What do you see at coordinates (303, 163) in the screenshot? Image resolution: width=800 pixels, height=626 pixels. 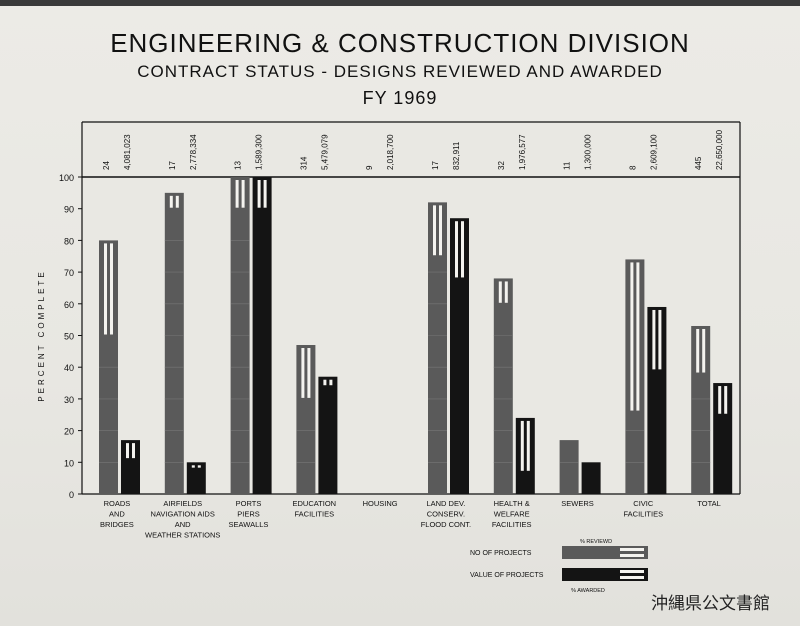 I see `no-of-projects-value: 314` at bounding box center [303, 163].